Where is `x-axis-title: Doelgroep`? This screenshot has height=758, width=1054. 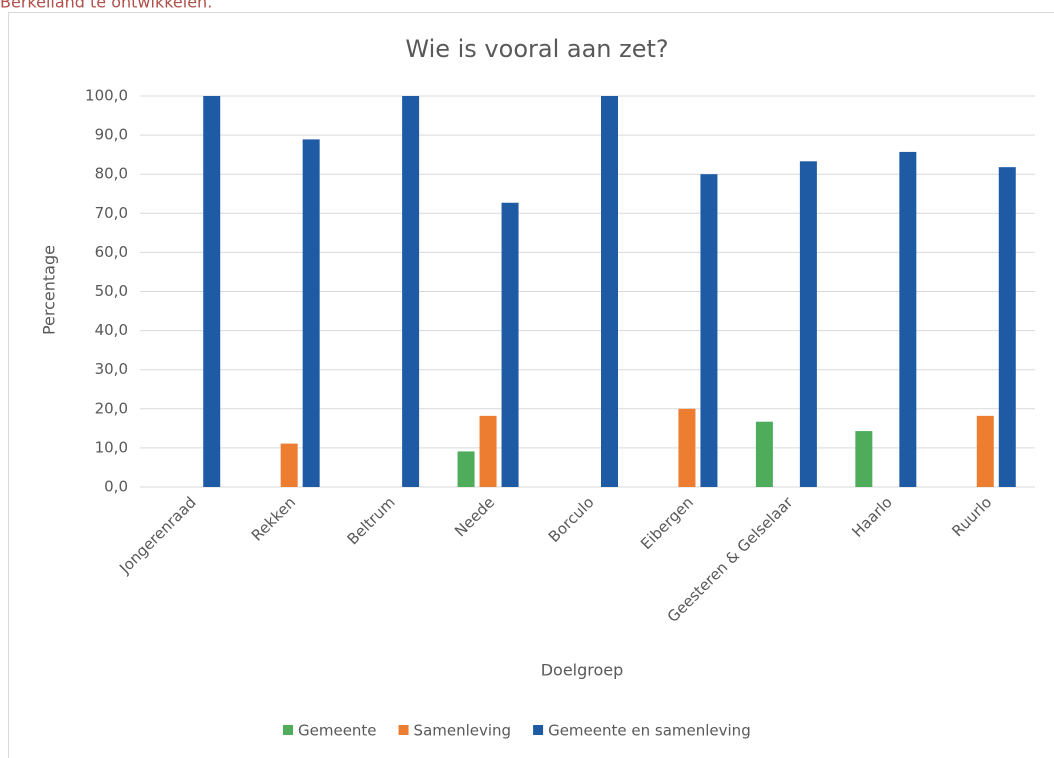
x-axis-title: Doelgroep is located at coordinates (582, 670).